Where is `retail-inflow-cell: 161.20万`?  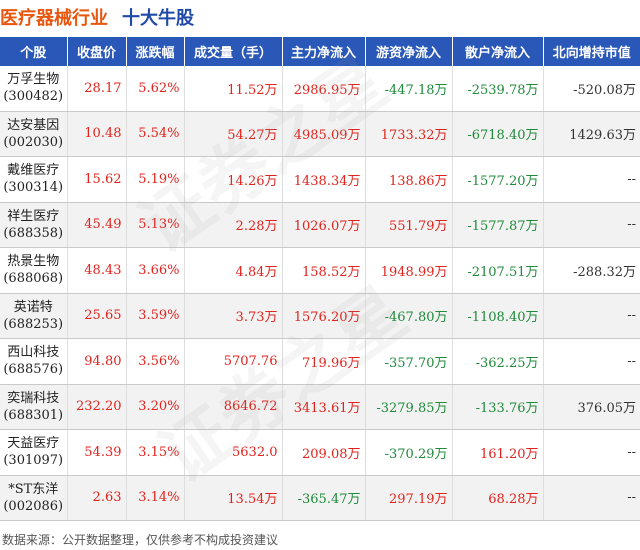 retail-inflow-cell: 161.20万 is located at coordinates (498, 452).